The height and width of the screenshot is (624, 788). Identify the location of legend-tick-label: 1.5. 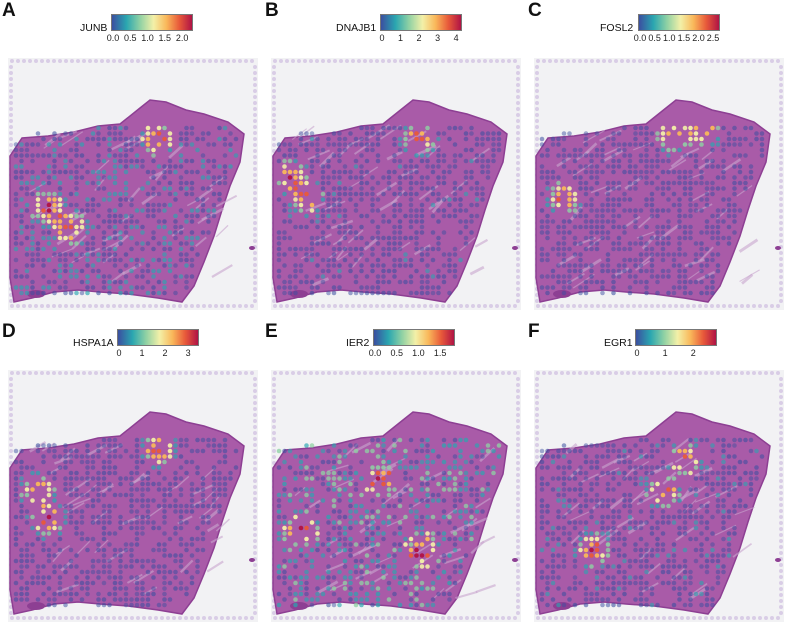
(684, 38).